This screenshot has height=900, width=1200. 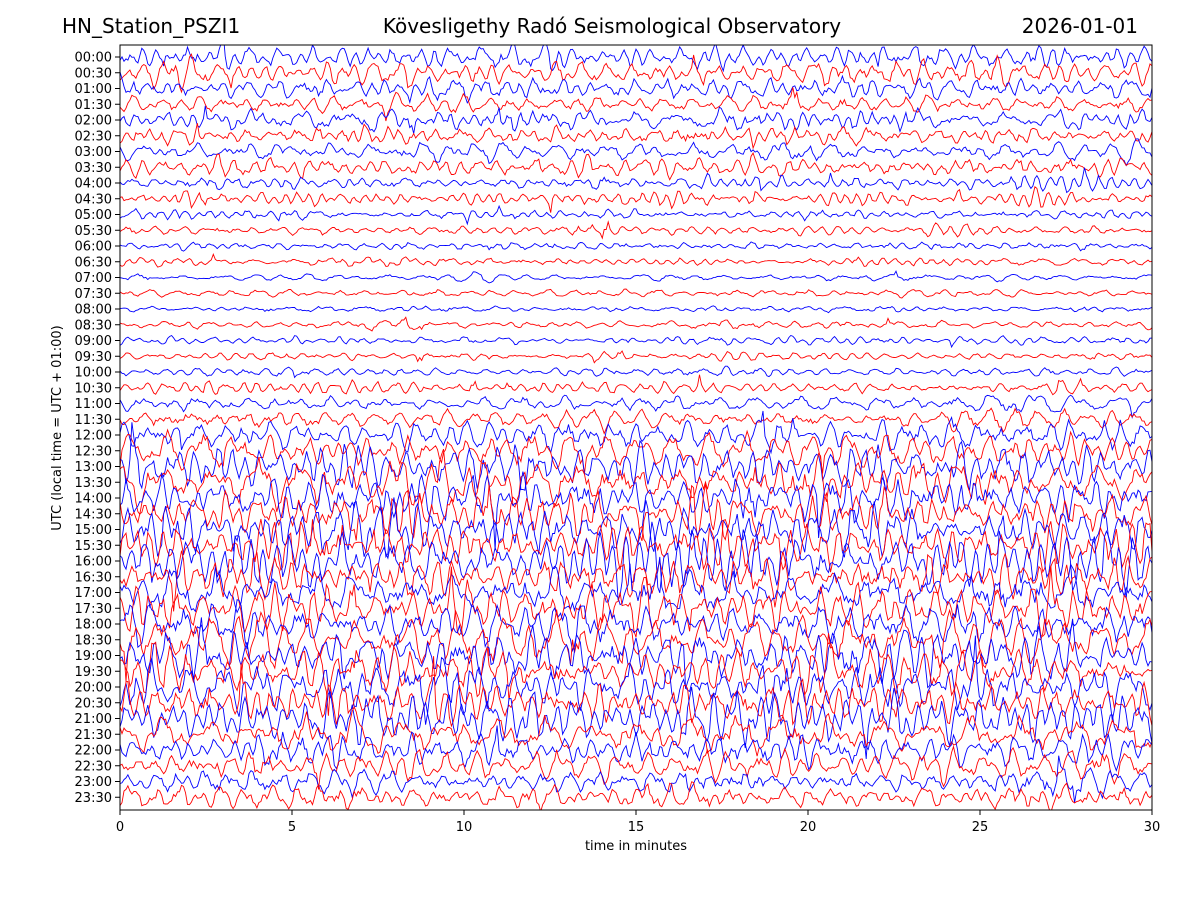 What do you see at coordinates (638, 822) in the screenshot?
I see `x-axis: 0 5 10 15 20 25 30` at bounding box center [638, 822].